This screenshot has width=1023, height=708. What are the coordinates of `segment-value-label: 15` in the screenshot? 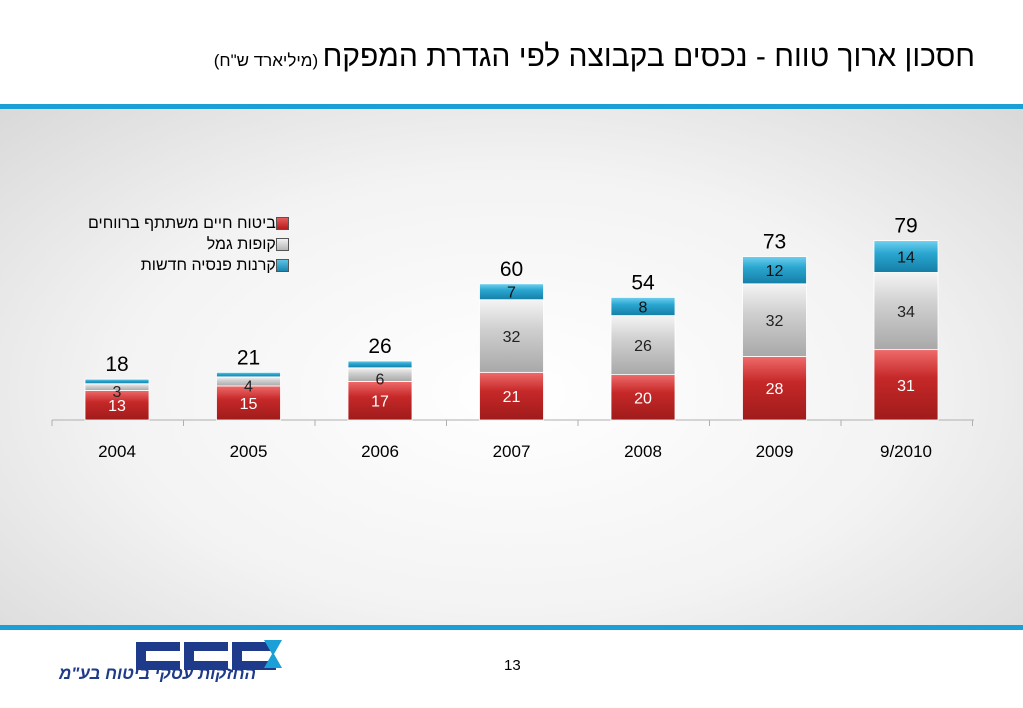 It's located at (249, 404).